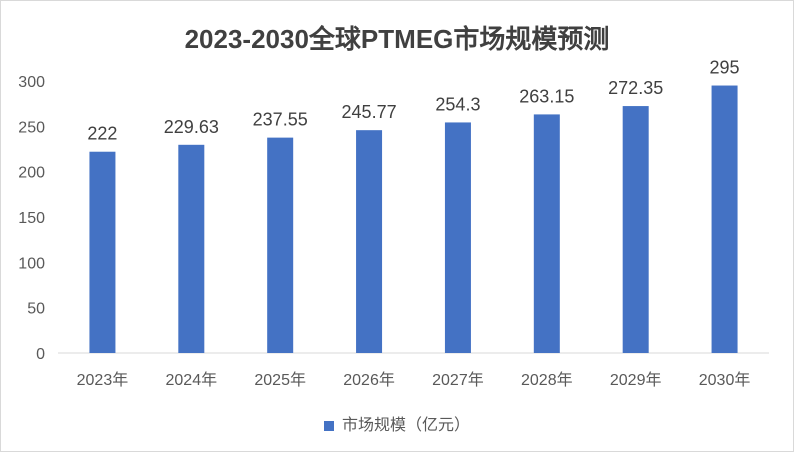 The height and width of the screenshot is (452, 794). What do you see at coordinates (369, 112) in the screenshot?
I see `data-label: 245.77` at bounding box center [369, 112].